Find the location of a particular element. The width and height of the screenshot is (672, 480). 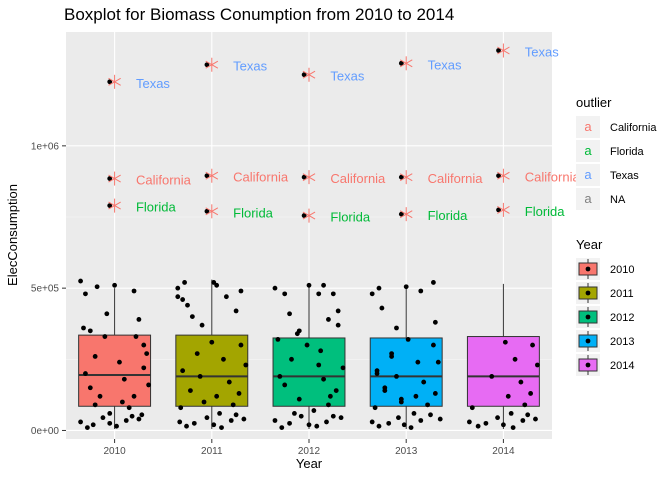

x-tick-label: 2013 is located at coordinates (406, 451).